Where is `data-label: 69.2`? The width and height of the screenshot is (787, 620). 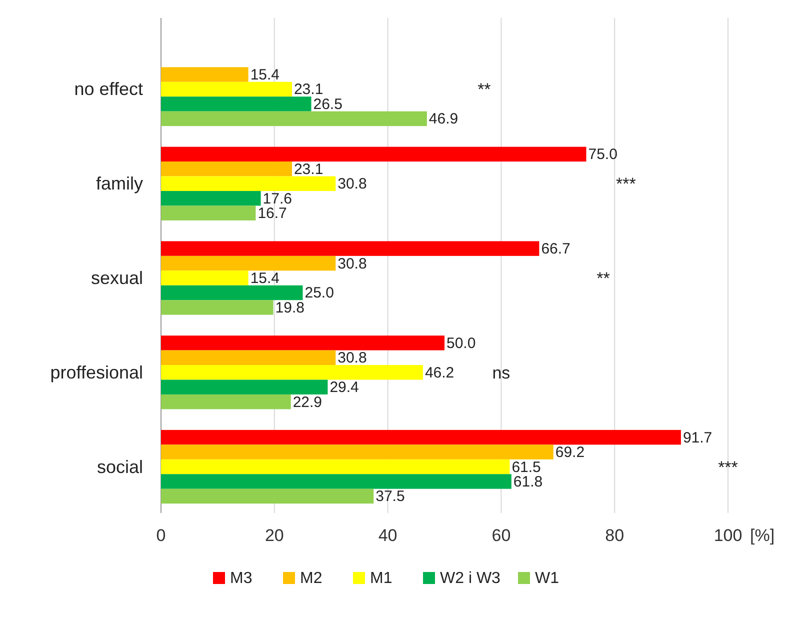 data-label: 69.2 is located at coordinates (570, 453).